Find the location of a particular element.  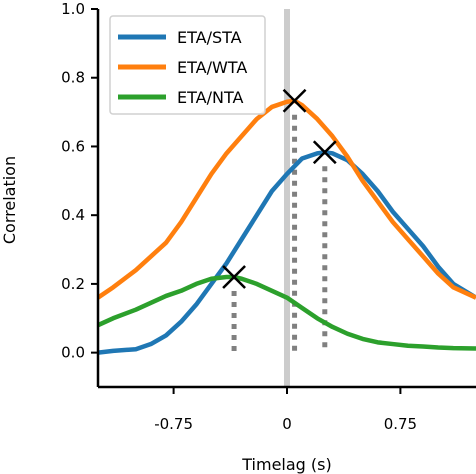

legend-label: ETA/WTA is located at coordinates (212, 67).